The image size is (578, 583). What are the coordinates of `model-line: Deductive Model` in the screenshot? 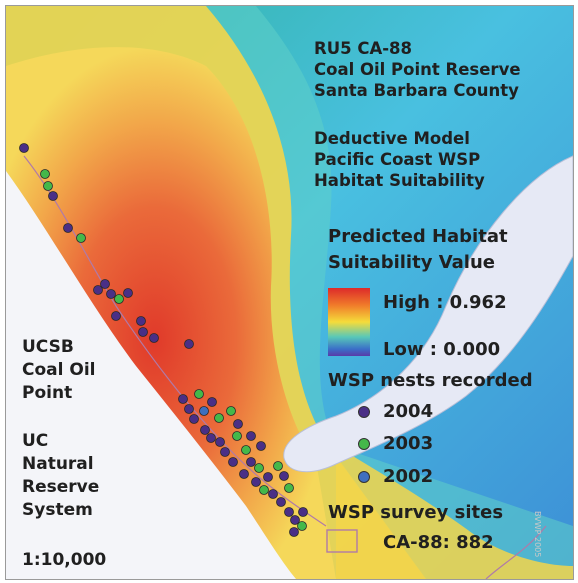 It's located at (392, 138).